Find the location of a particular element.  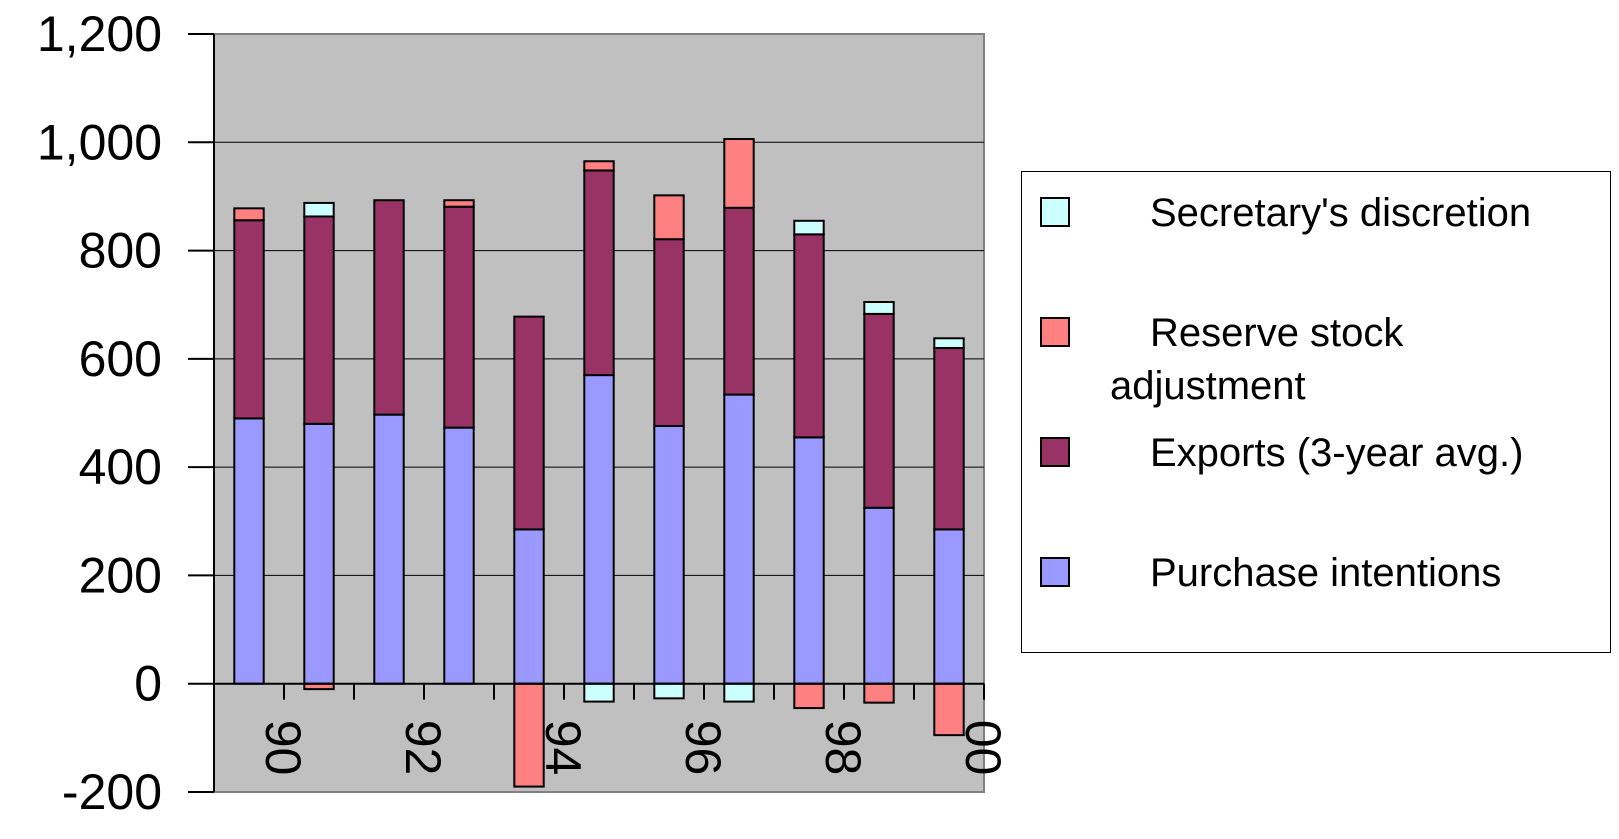

y-tick-label: 1,000 is located at coordinates (99, 142).